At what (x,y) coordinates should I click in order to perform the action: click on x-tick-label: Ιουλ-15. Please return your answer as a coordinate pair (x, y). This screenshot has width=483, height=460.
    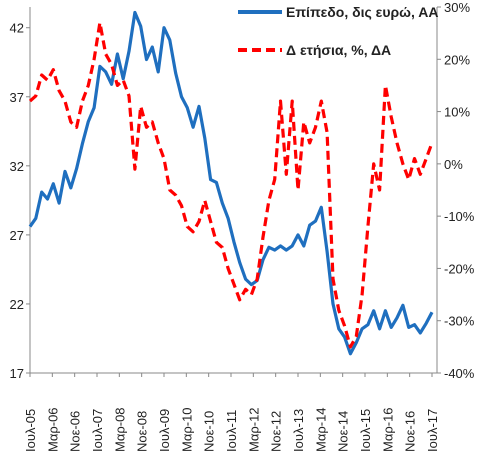
    Looking at the image, I should click on (365, 430).